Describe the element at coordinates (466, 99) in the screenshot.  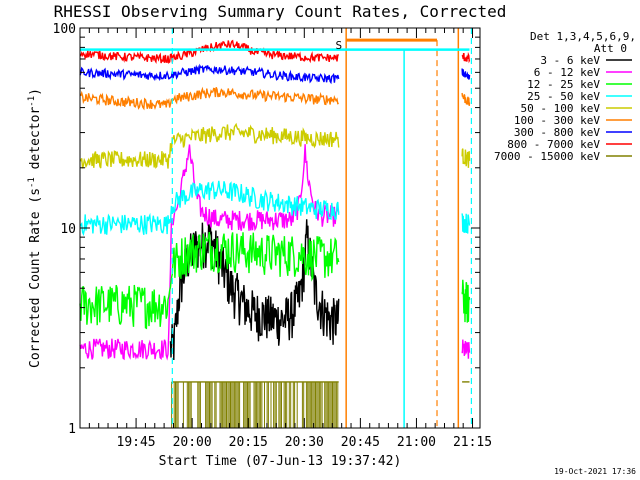
I see `series-post-100-300-kev` at that location.